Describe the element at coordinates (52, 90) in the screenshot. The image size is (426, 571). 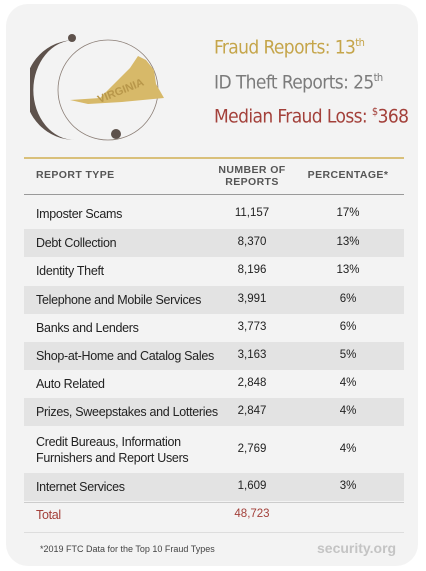
I see `crescent` at that location.